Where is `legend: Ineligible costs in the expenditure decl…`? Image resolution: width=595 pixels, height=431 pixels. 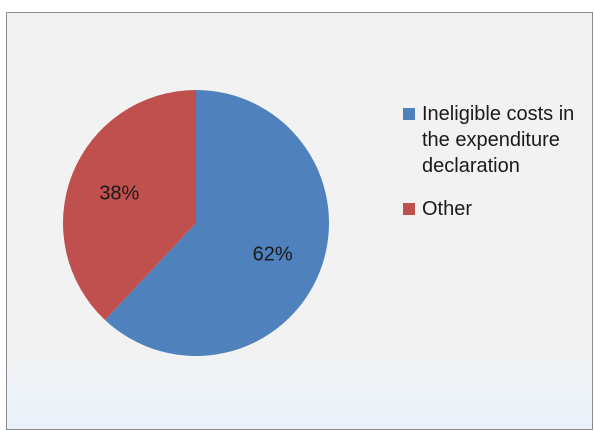 legend: Ineligible costs in the expenditure decl… is located at coordinates (498, 170).